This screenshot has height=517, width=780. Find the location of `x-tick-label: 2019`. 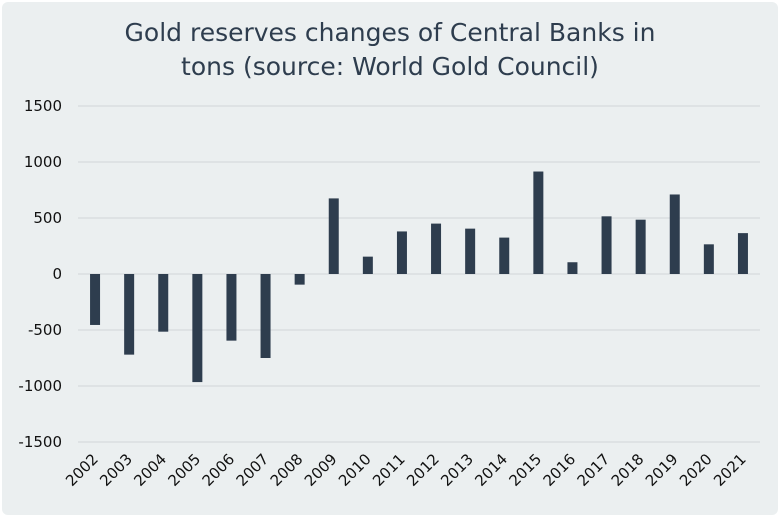

x-tick-label: 2019 is located at coordinates (662, 470).